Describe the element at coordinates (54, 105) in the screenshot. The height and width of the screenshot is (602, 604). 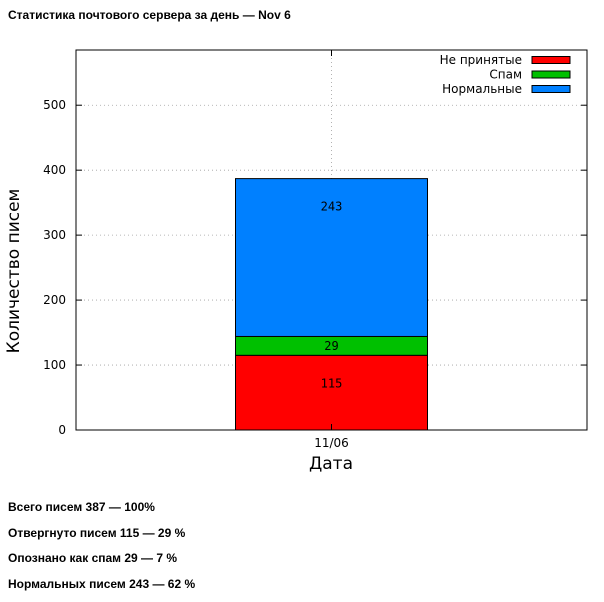
I see `y-tick-label: 500` at that location.